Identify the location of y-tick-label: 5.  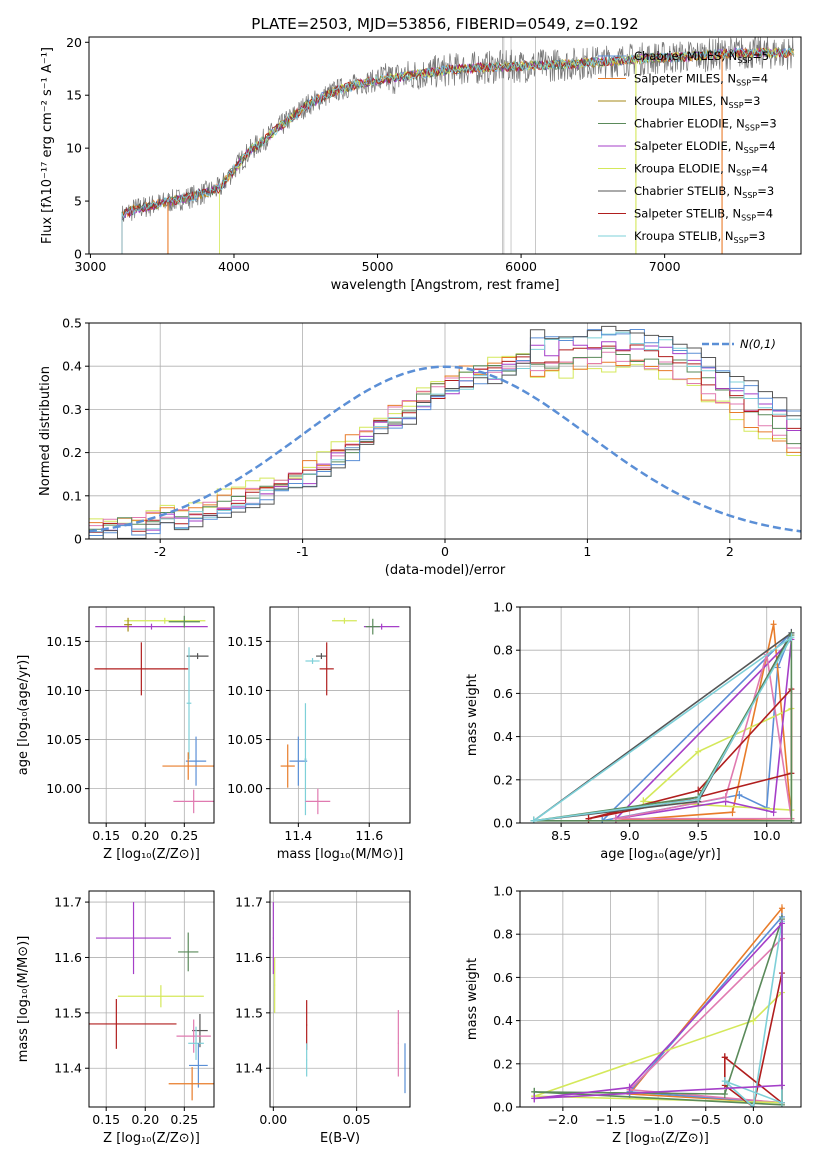
(78, 201).